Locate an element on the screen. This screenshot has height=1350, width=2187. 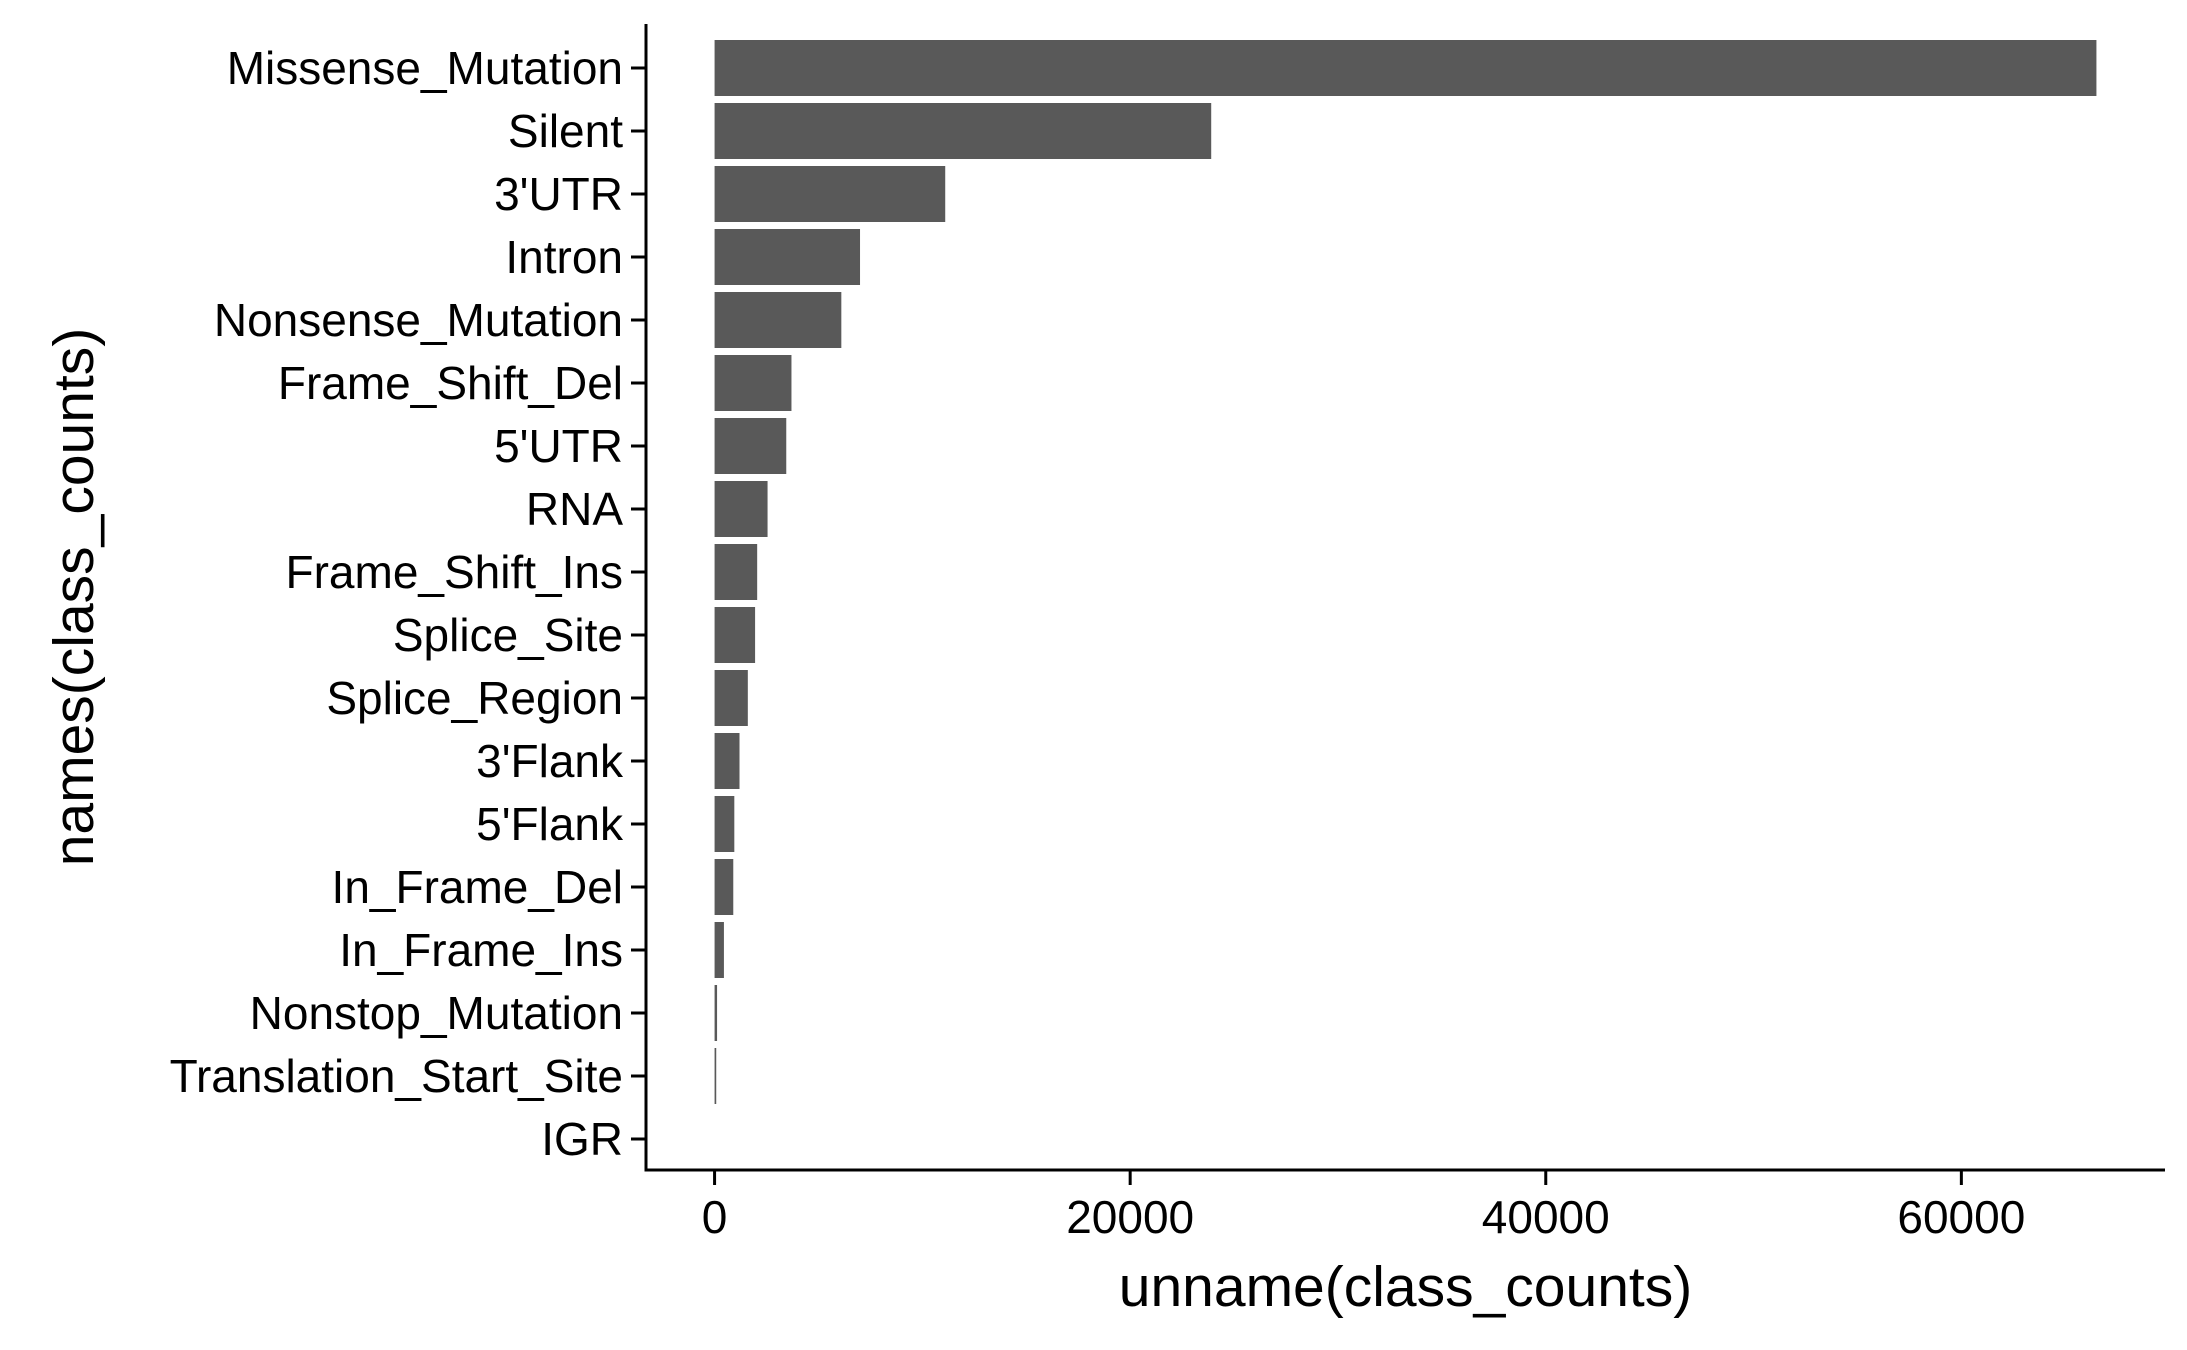
x-axis-ticks: 0 20000 40000 60000 is located at coordinates (1363, 1206).